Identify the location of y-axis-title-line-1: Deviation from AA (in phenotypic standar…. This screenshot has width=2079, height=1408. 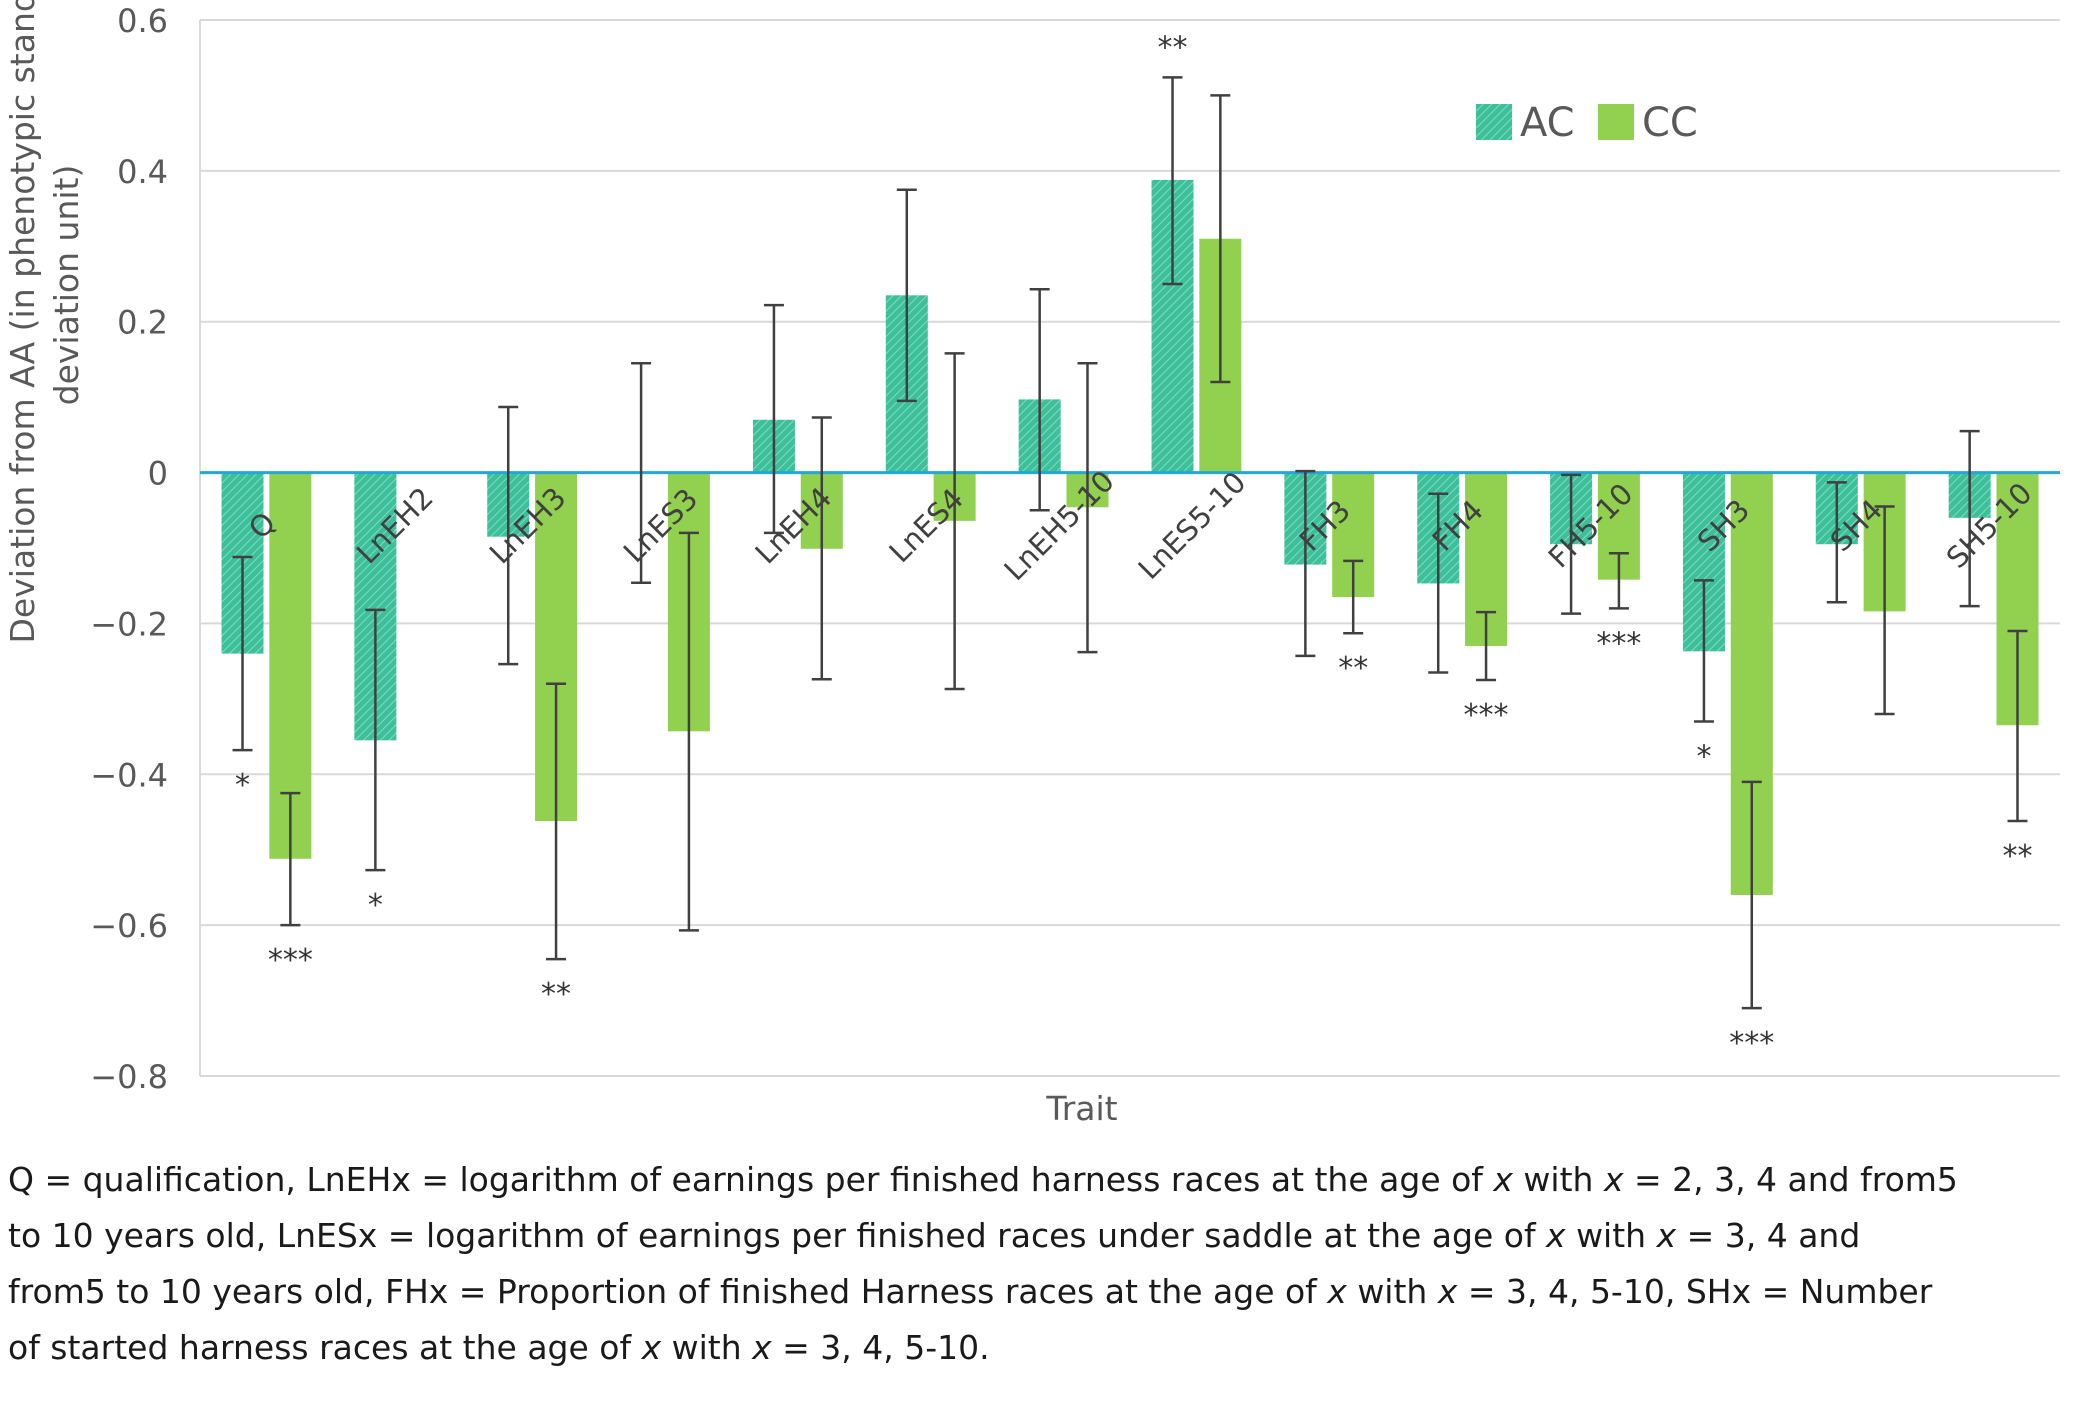
(22, 322).